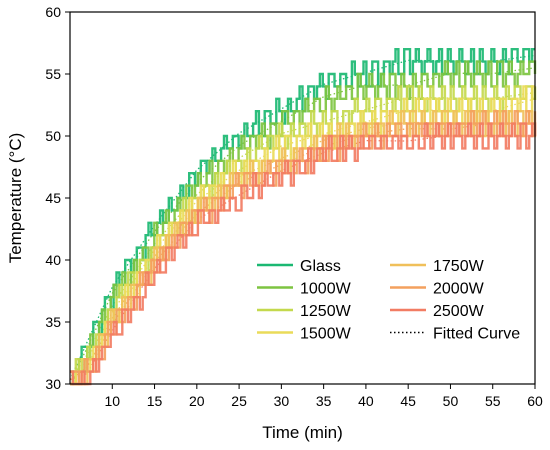 This screenshot has width=550, height=450. Describe the element at coordinates (493, 401) in the screenshot. I see `x-tick-label: 55` at that location.